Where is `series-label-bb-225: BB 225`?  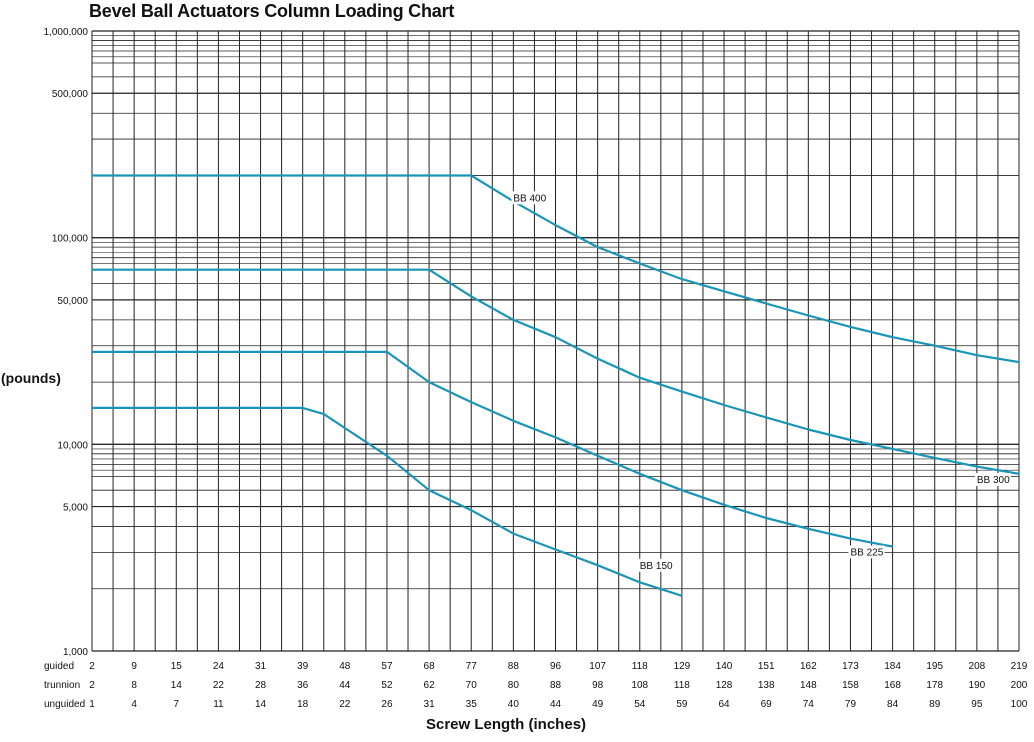
series-label-bb-225: BB 225 is located at coordinates (866, 552).